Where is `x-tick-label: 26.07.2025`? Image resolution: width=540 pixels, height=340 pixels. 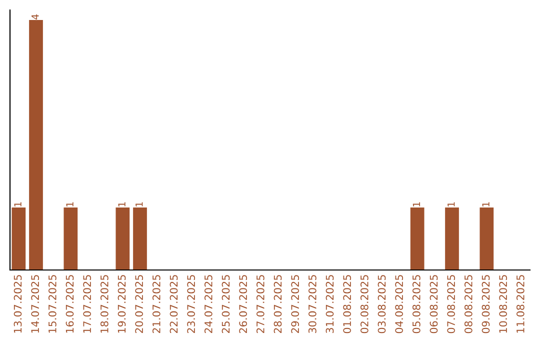
x-tick-label: 26.07.2025 is located at coordinates (243, 304).